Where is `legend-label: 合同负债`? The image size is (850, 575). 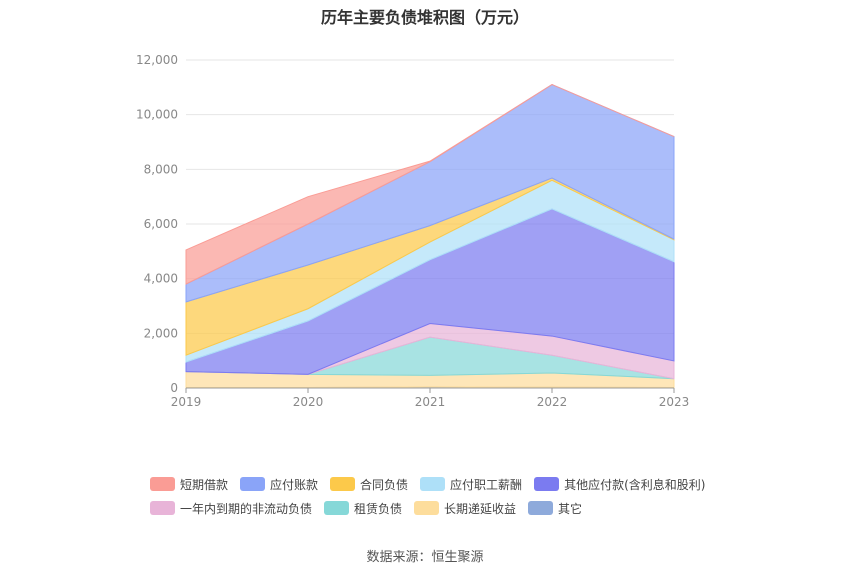
legend-label: 合同负债 is located at coordinates (384, 484).